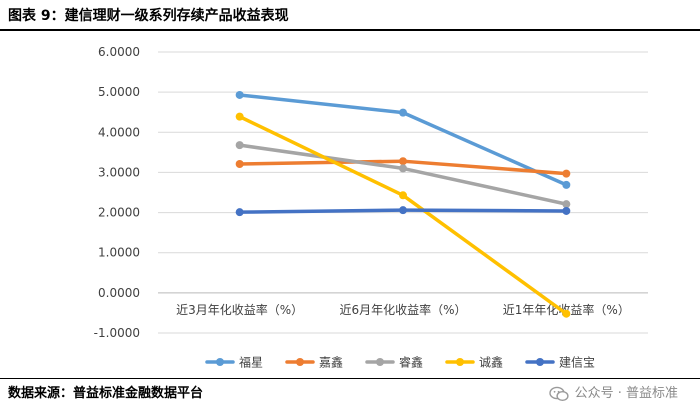 The image size is (700, 410). What do you see at coordinates (106, 393) in the screenshot?
I see `source-note: 数据来源：普益标准金融数据平台` at bounding box center [106, 393].